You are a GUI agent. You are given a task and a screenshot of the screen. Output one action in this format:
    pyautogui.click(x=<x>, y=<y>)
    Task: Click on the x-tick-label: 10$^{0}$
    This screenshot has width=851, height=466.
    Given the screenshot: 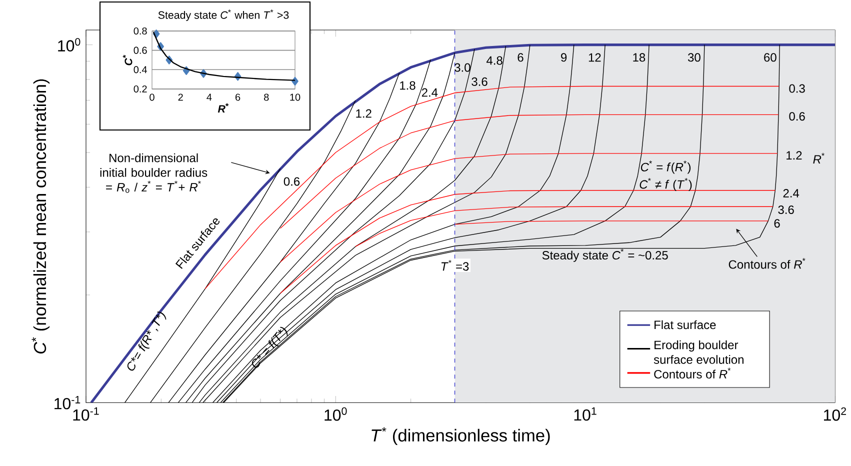 What is the action you would take?
    pyautogui.click(x=335, y=414)
    